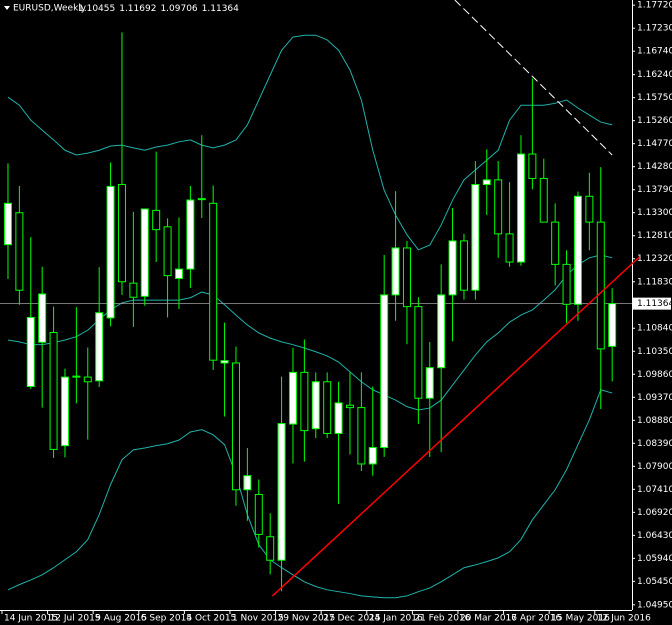 The height and width of the screenshot is (625, 672). I want to click on trendline, so click(533, 78).